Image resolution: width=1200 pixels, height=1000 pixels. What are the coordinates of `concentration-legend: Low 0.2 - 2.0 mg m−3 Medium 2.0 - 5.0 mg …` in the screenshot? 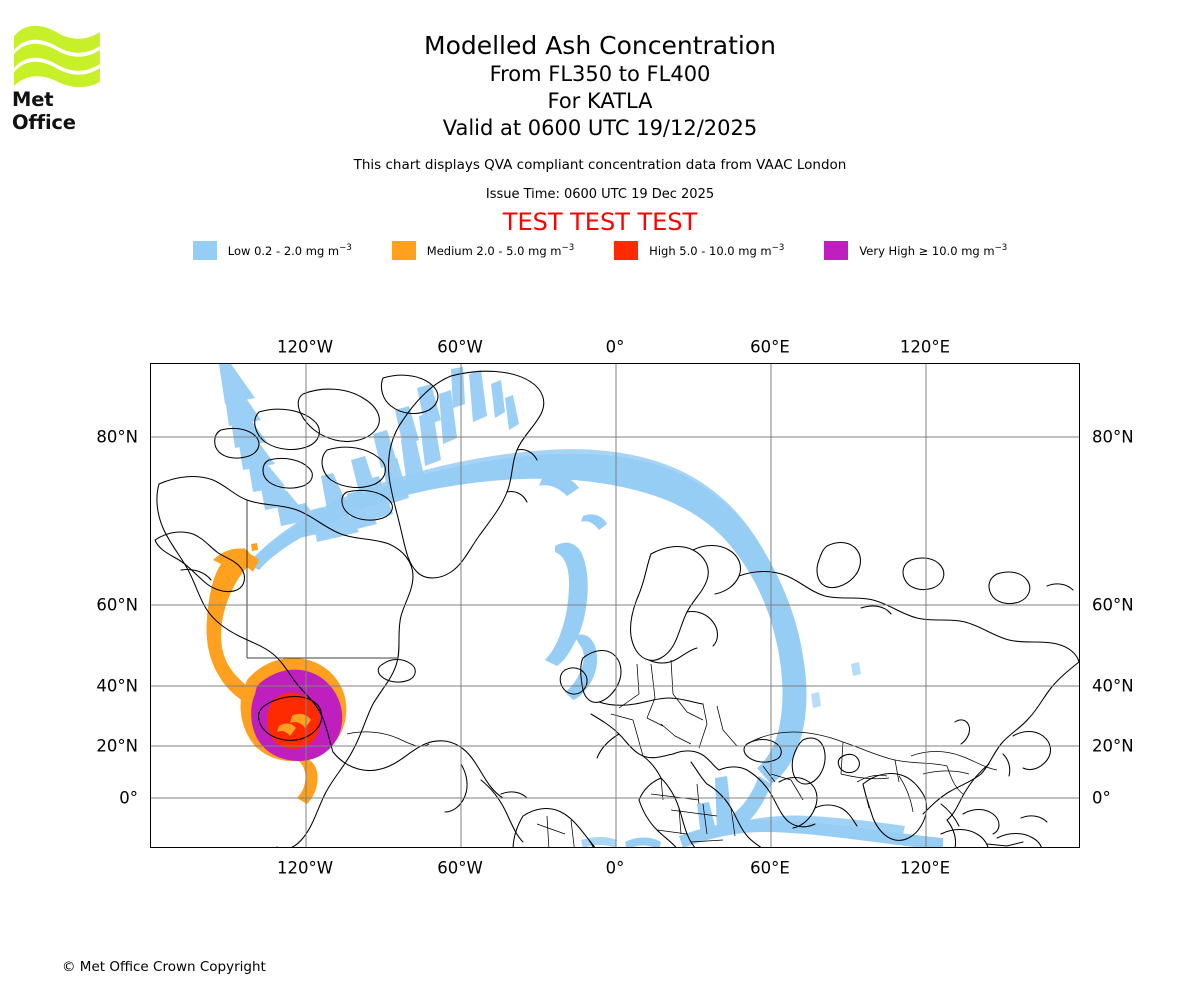 It's located at (600, 250).